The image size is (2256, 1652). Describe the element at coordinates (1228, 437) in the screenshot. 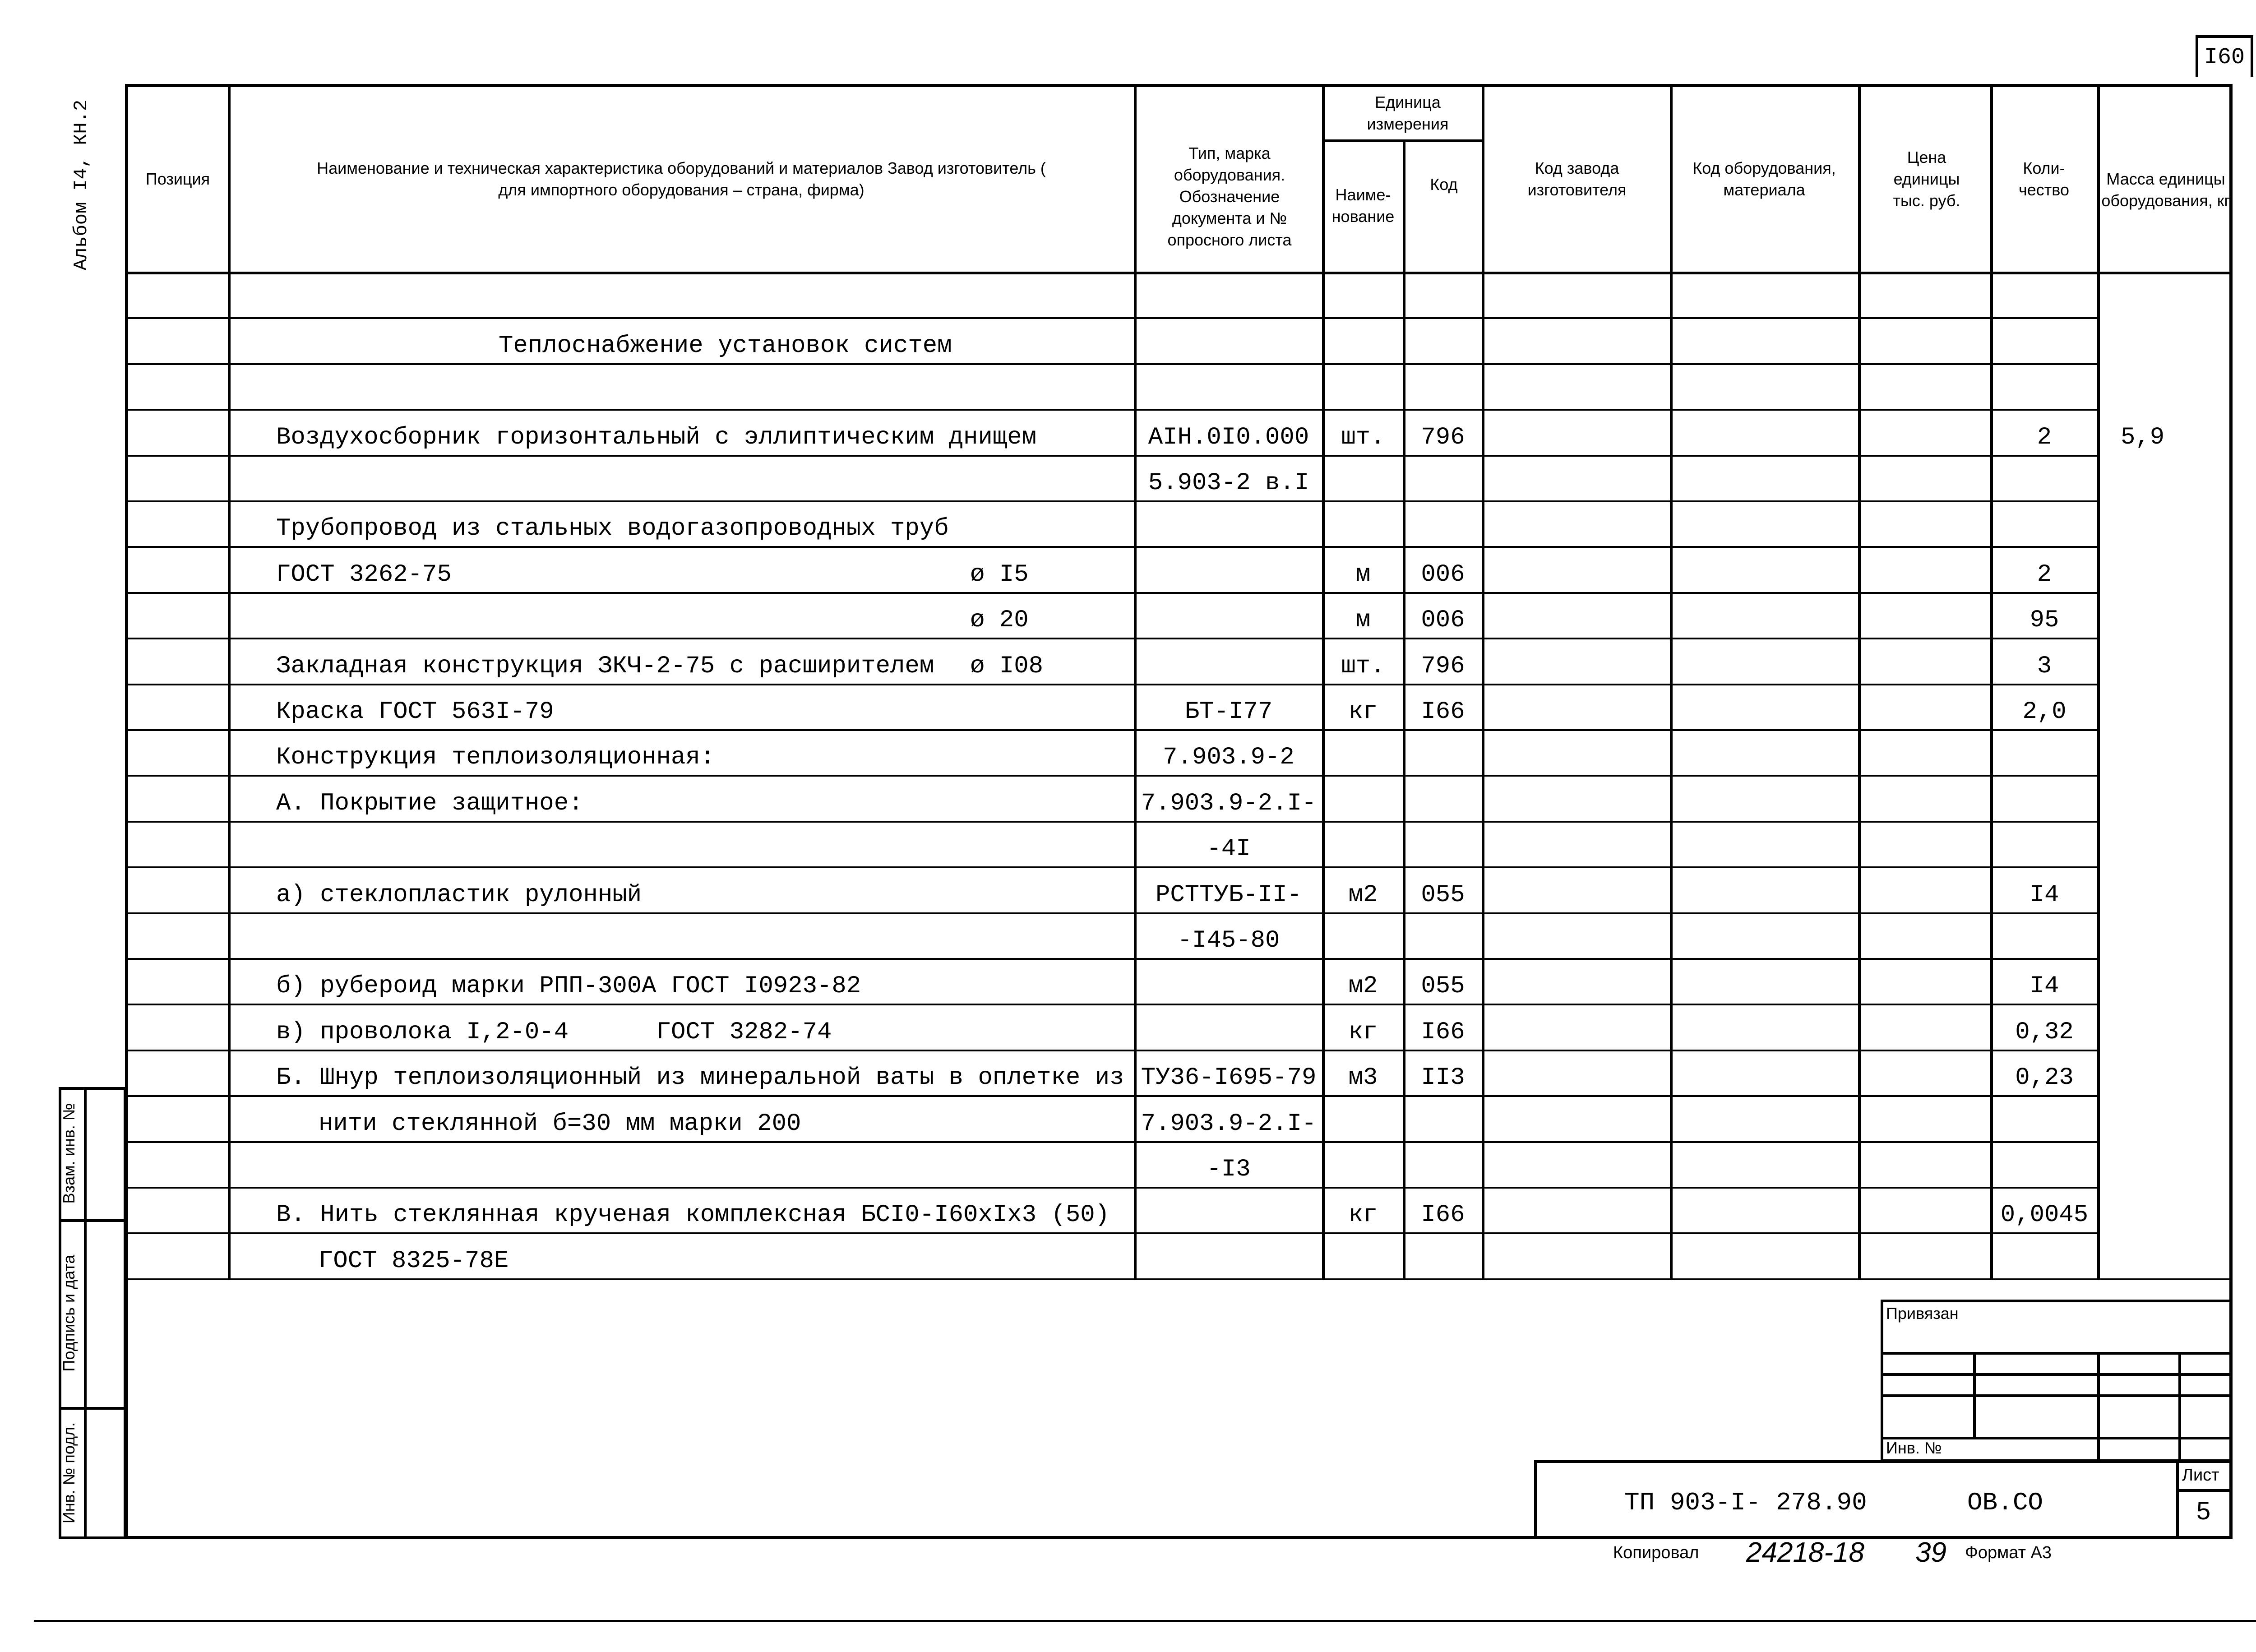

I see `cell-type: AIH.0I0.000` at that location.